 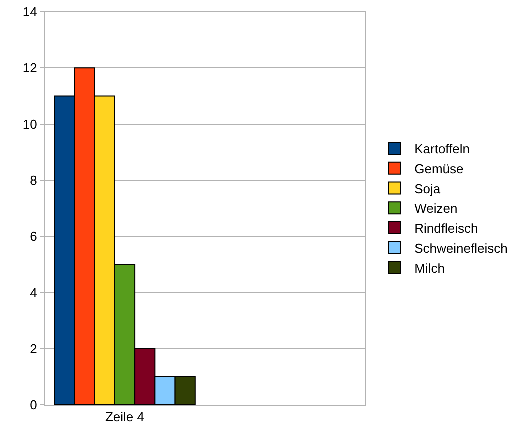 I want to click on y-tick-label: 4, so click(x=34, y=292).